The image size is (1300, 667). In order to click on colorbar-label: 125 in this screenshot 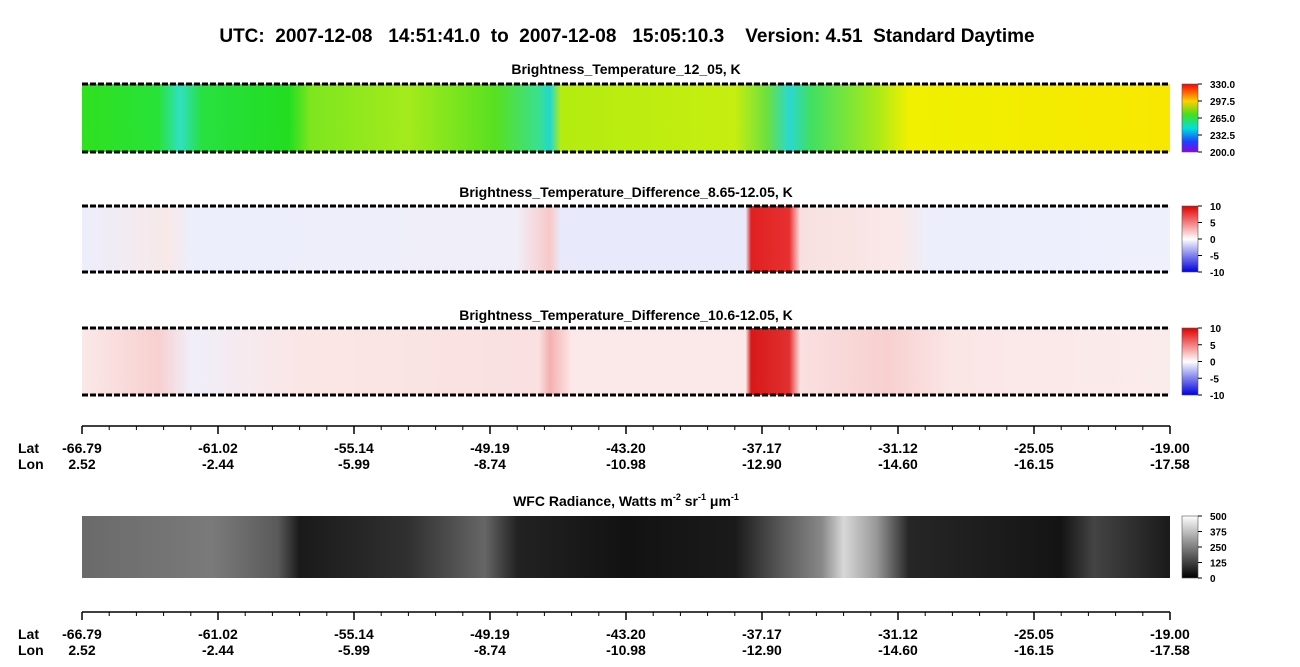, I will do `click(1218, 564)`.